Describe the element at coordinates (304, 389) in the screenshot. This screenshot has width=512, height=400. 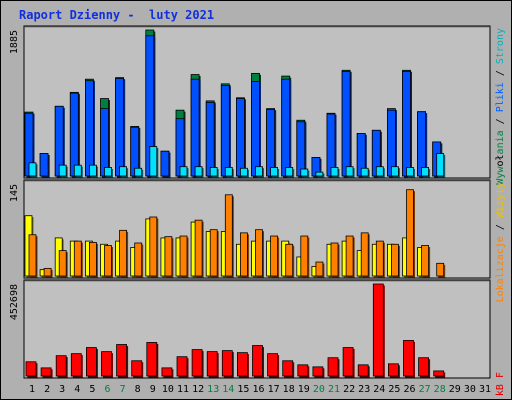
I see `x-tick-label: 19` at that location.